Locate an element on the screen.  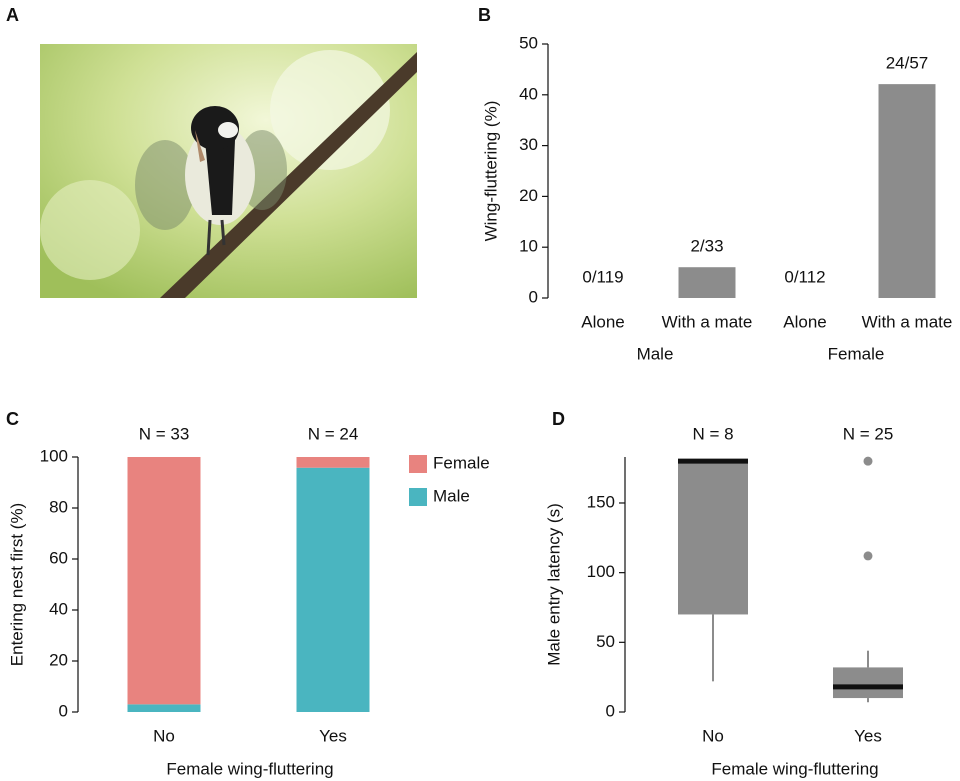
y-tick-label: 30 is located at coordinates (528, 144).